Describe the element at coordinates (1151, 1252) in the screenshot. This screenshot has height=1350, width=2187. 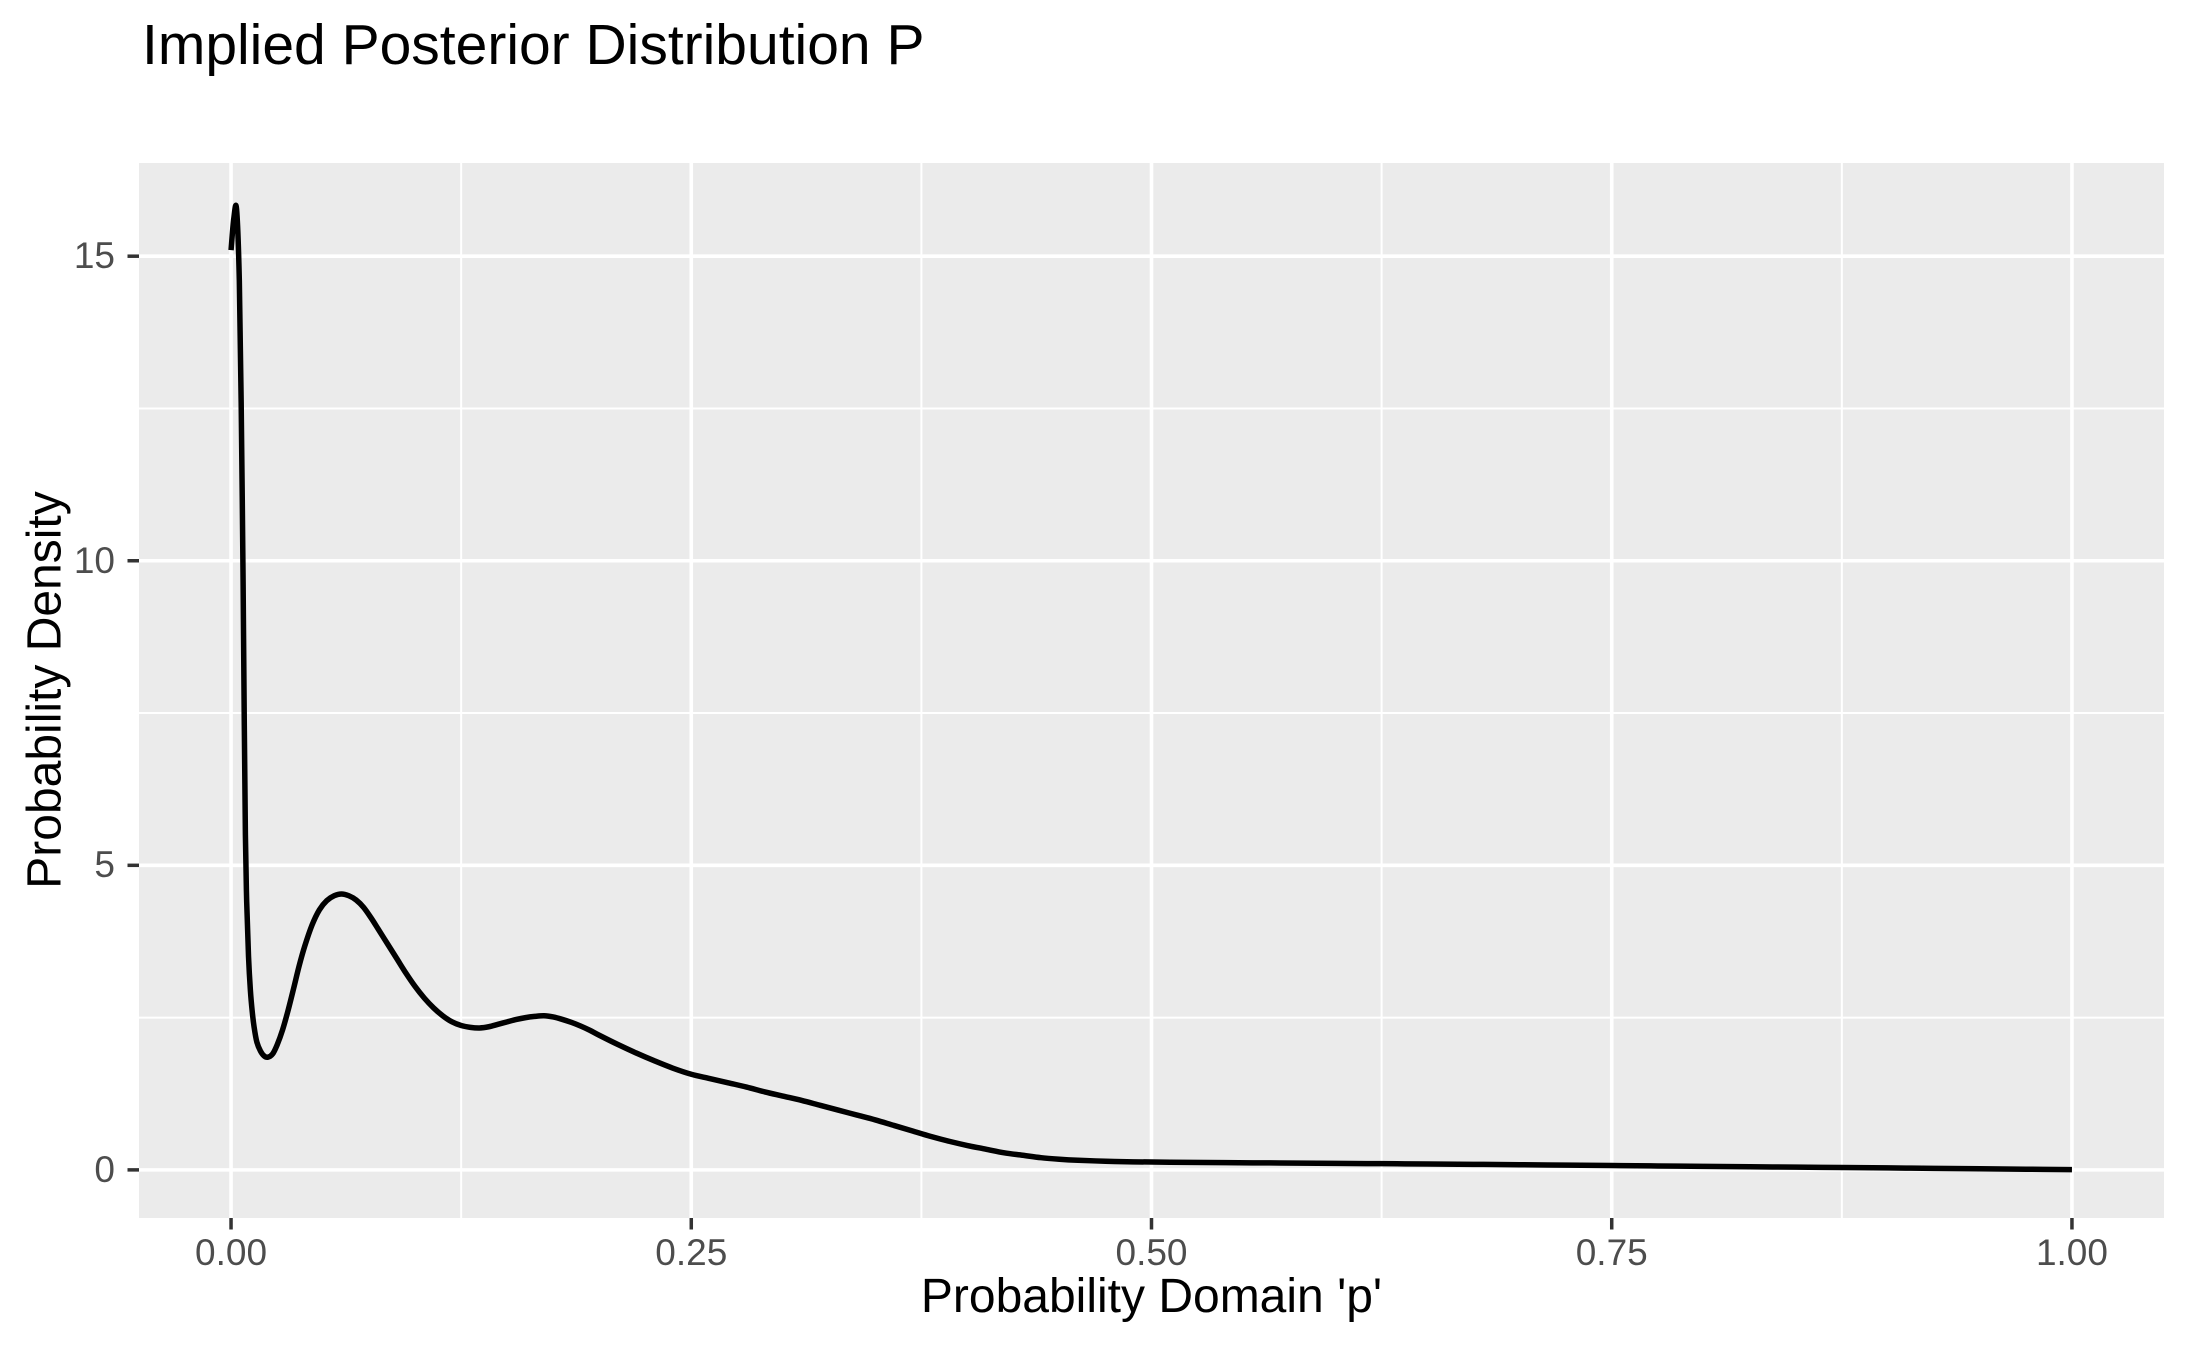
I see `x-tick-label: 0.50` at that location.